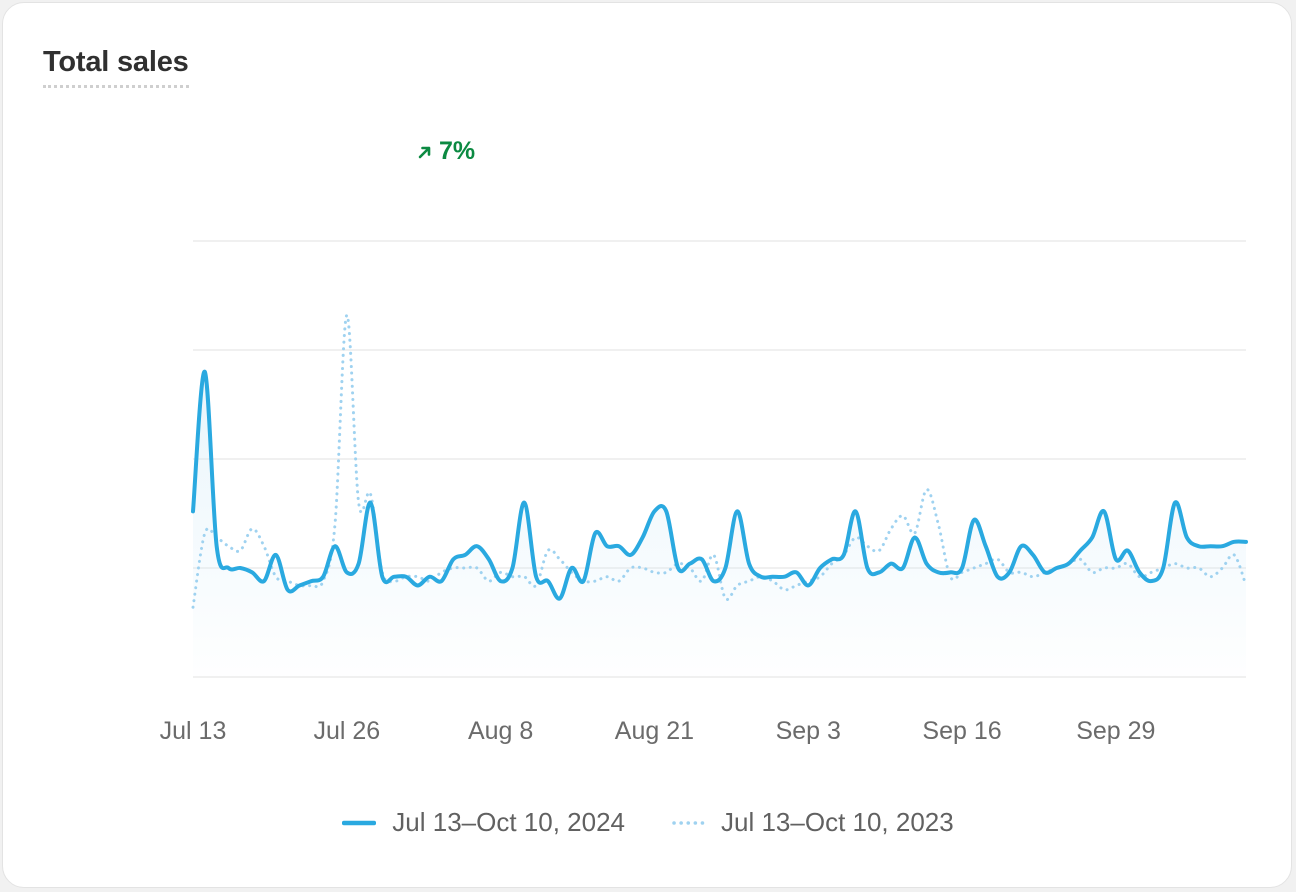 Image resolution: width=1296 pixels, height=892 pixels. What do you see at coordinates (654, 731) in the screenshot?
I see `x-tick-label: Aug 21` at bounding box center [654, 731].